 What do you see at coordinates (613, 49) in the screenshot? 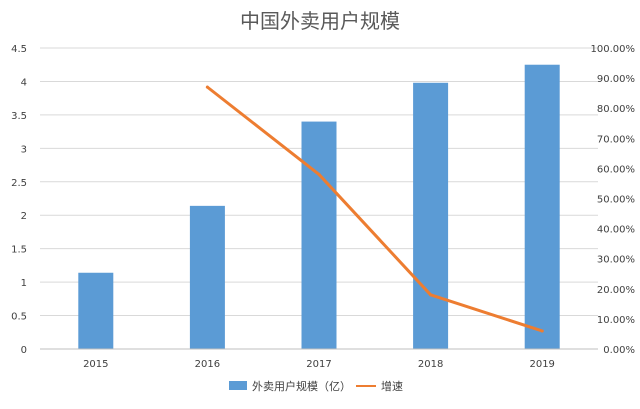
I see `y-right-tick-label: 100.00%` at bounding box center [613, 49].